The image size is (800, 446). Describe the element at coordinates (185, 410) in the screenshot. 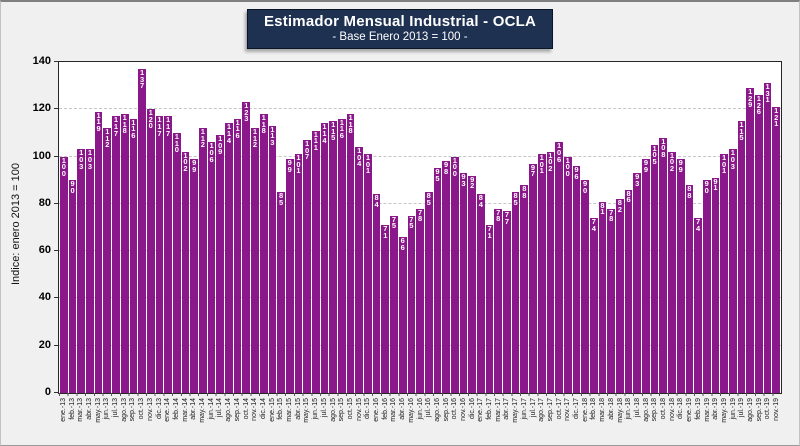

I see `x-axis-label: mar.-14` at that location.